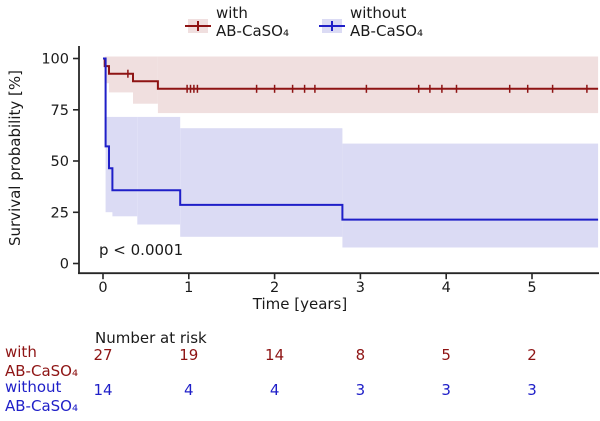 This screenshot has height=421, width=600. What do you see at coordinates (232, 13) in the screenshot?
I see `legend-label-line1: with` at bounding box center [232, 13].